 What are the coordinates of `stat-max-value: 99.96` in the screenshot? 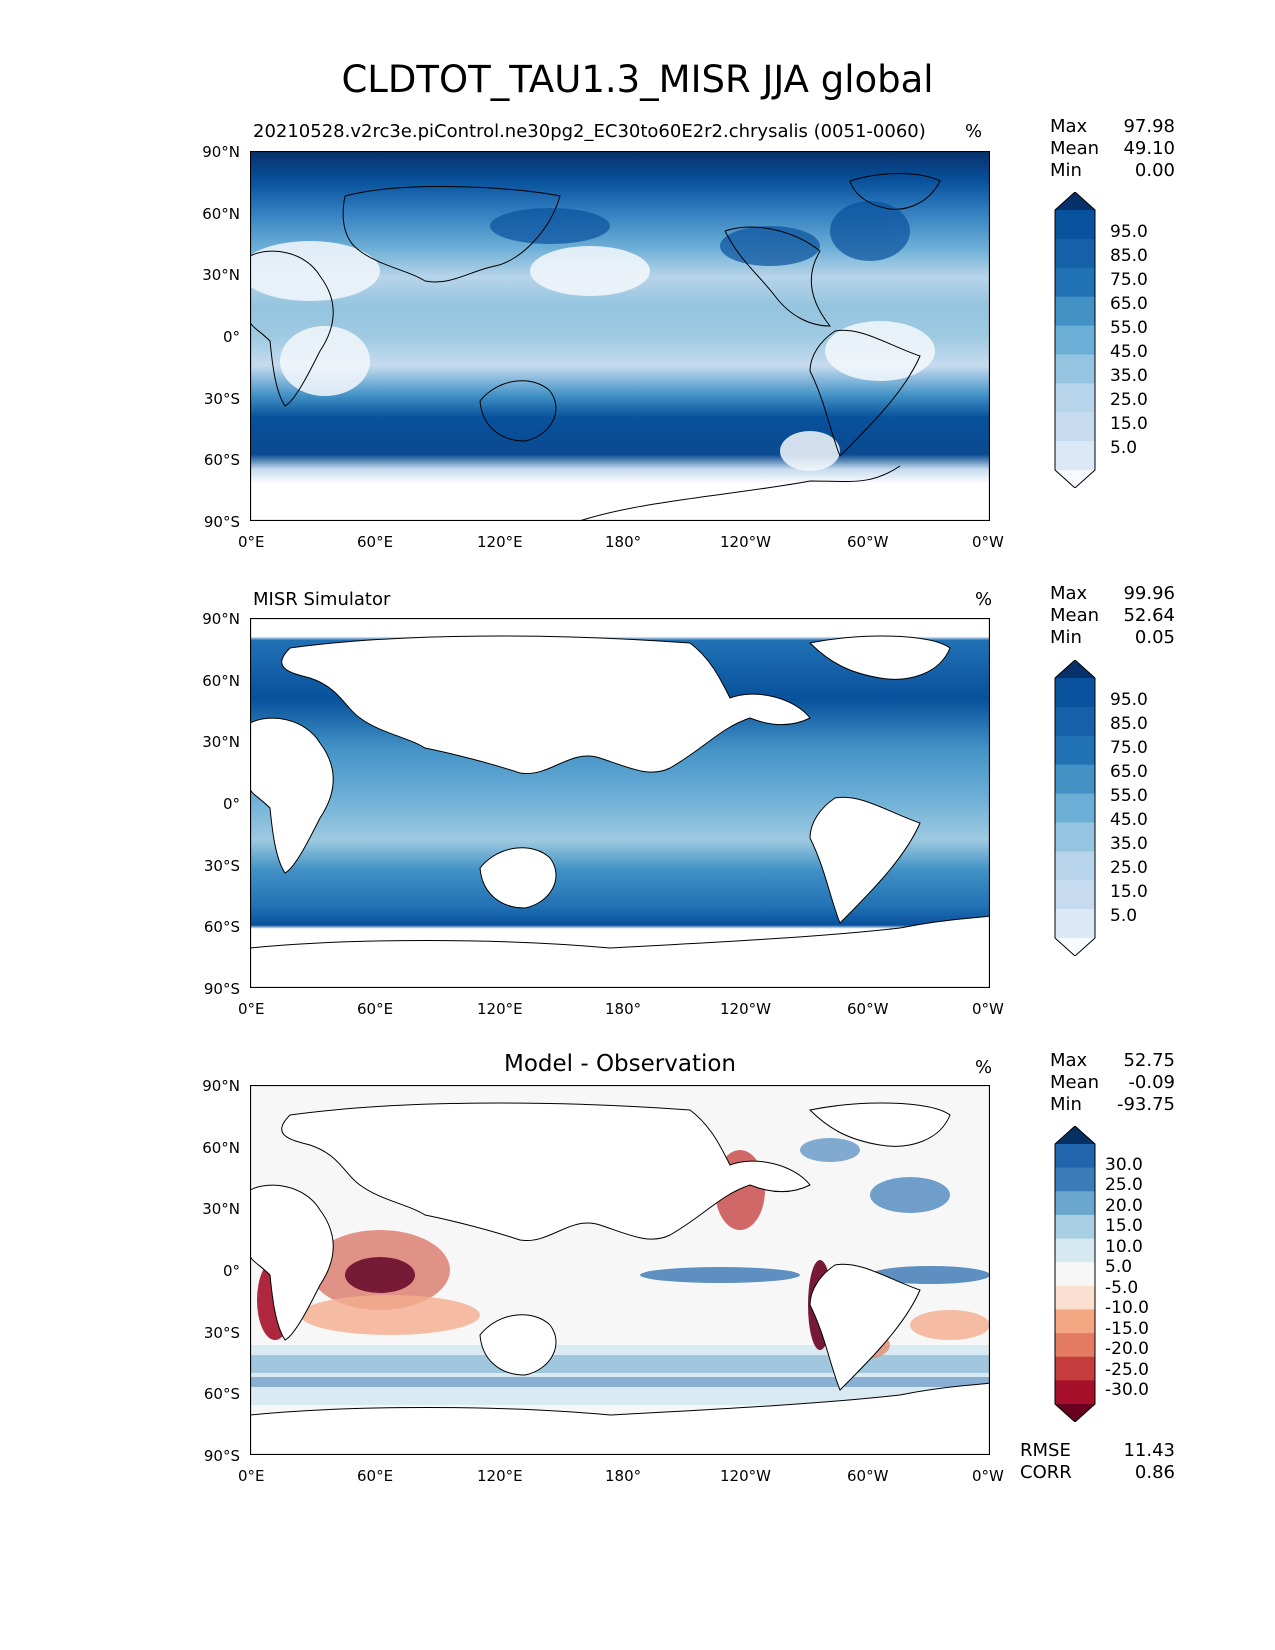 It's located at (1149, 593).